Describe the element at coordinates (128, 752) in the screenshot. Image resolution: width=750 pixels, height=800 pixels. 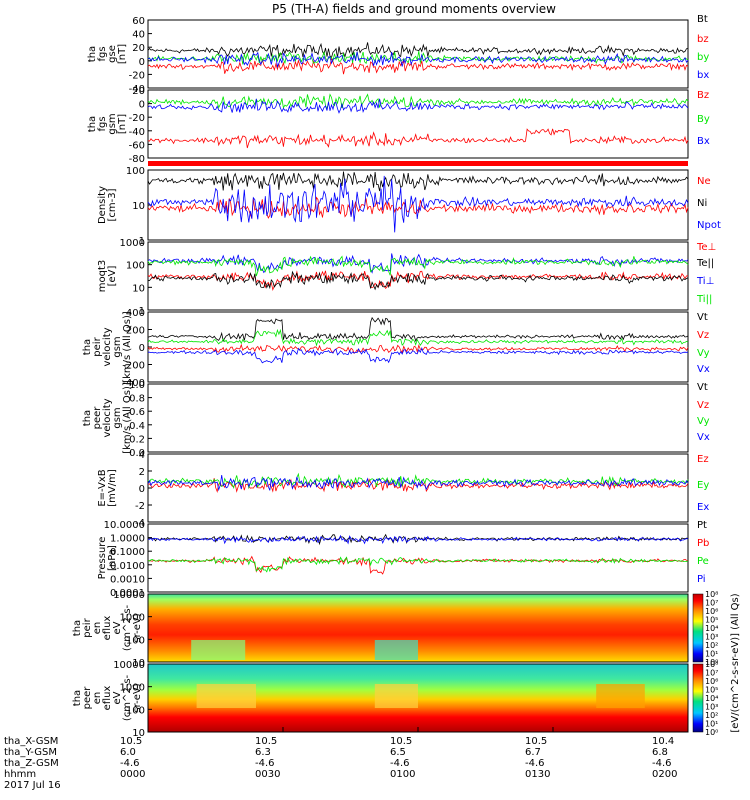
I see `xaxis-row-value-1-0: 6.0` at that location.